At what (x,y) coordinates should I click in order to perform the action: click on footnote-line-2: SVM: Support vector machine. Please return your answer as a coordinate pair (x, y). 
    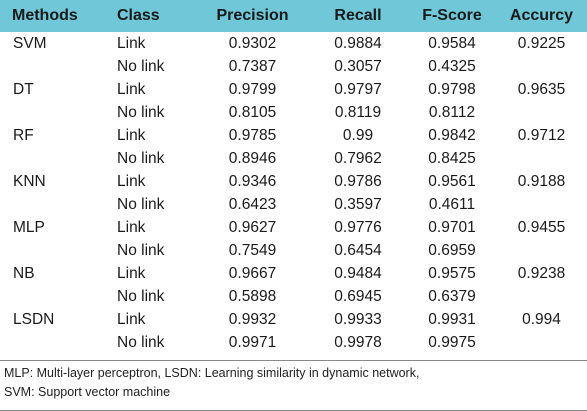
    Looking at the image, I should click on (87, 392).